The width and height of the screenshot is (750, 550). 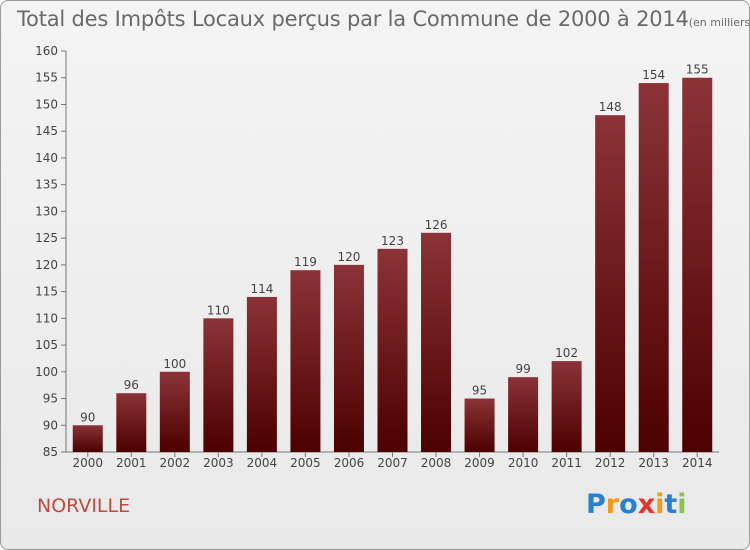 I want to click on y-tick-label: 155, so click(x=46, y=78).